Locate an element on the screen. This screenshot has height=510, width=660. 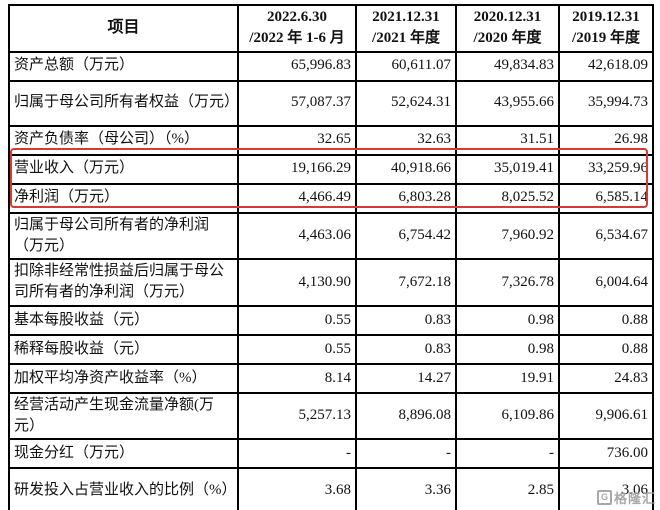
cell-value: 8.14 is located at coordinates (297, 378).